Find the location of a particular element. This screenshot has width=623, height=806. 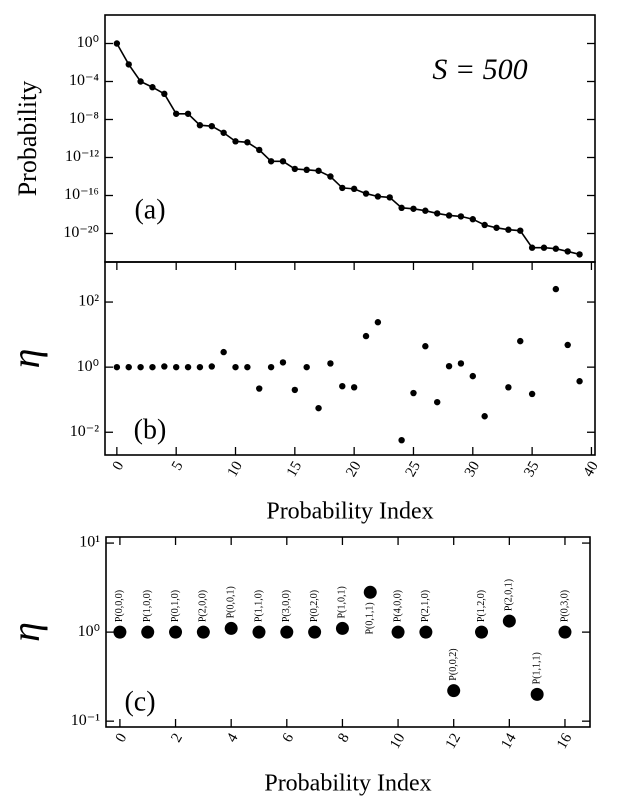

point-label: P(0,1,0) is located at coordinates (175, 606).